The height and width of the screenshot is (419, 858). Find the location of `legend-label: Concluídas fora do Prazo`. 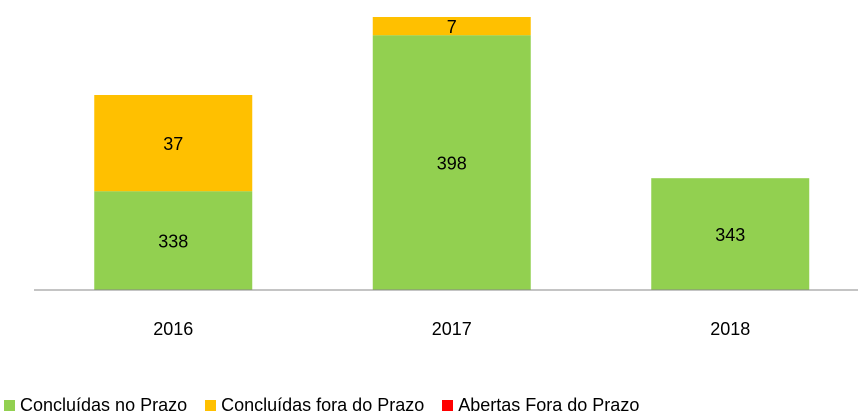

legend-label: Concluídas fora do Prazo is located at coordinates (323, 405).